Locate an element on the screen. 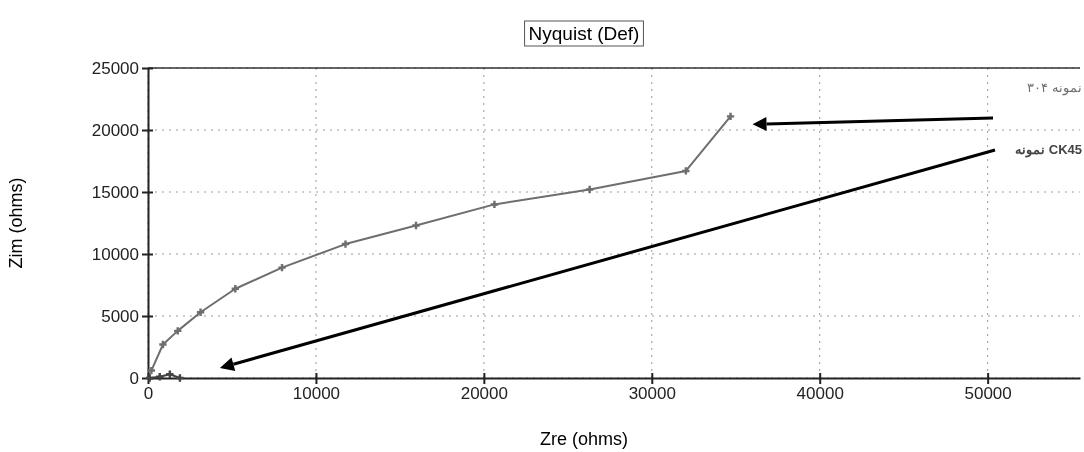 The image size is (1084, 452). y-tick-label: 15000 is located at coordinates (115, 192).